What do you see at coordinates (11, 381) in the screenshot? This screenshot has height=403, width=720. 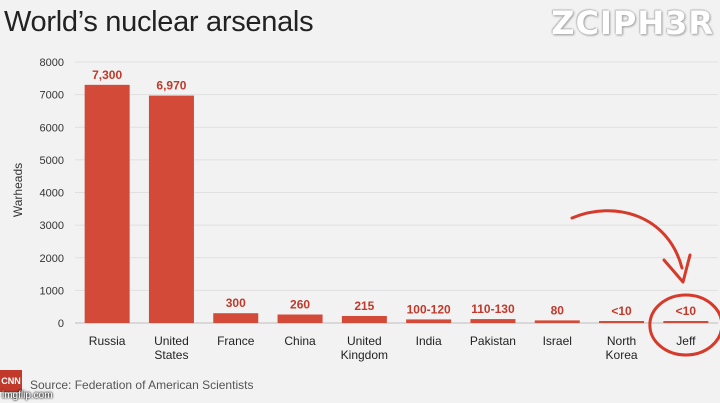 I see `cnn-logo: CNN` at bounding box center [11, 381].